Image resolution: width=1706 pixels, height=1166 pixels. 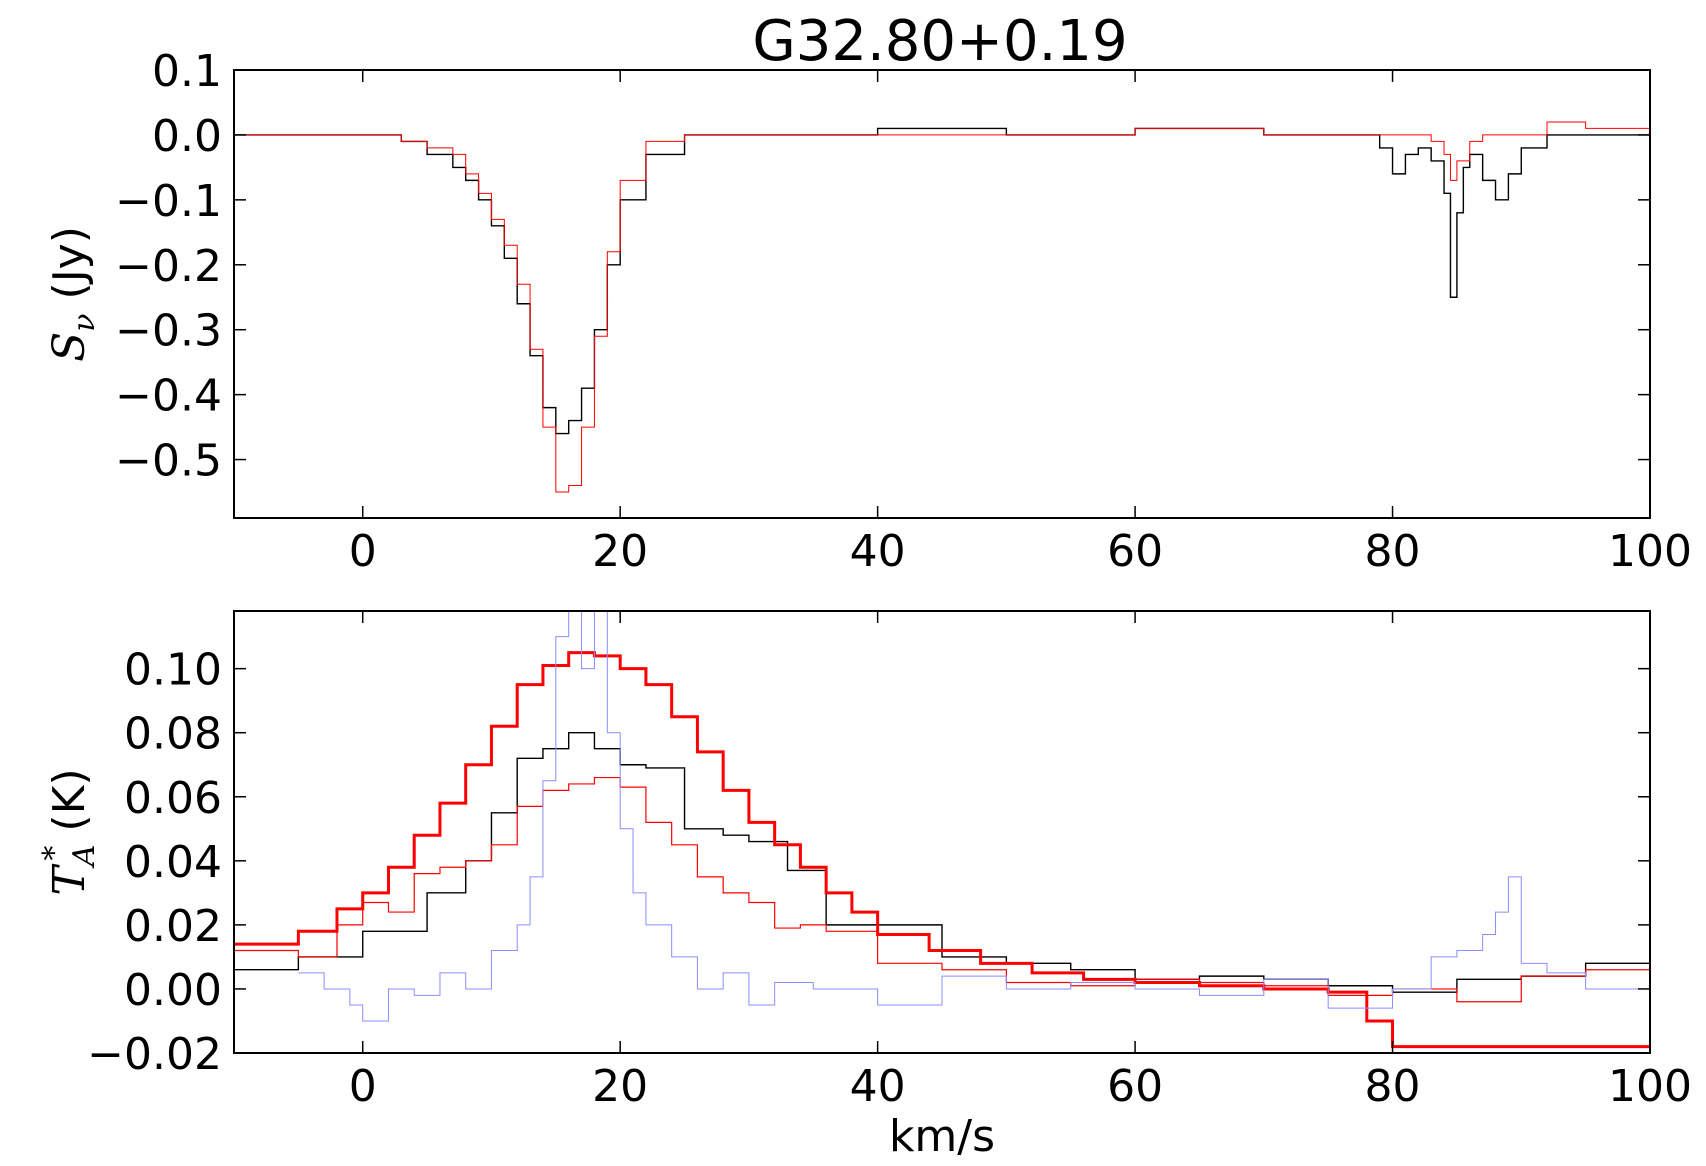 What do you see at coordinates (173, 862) in the screenshot?
I see `bottom-ytick-label: 0.04` at bounding box center [173, 862].